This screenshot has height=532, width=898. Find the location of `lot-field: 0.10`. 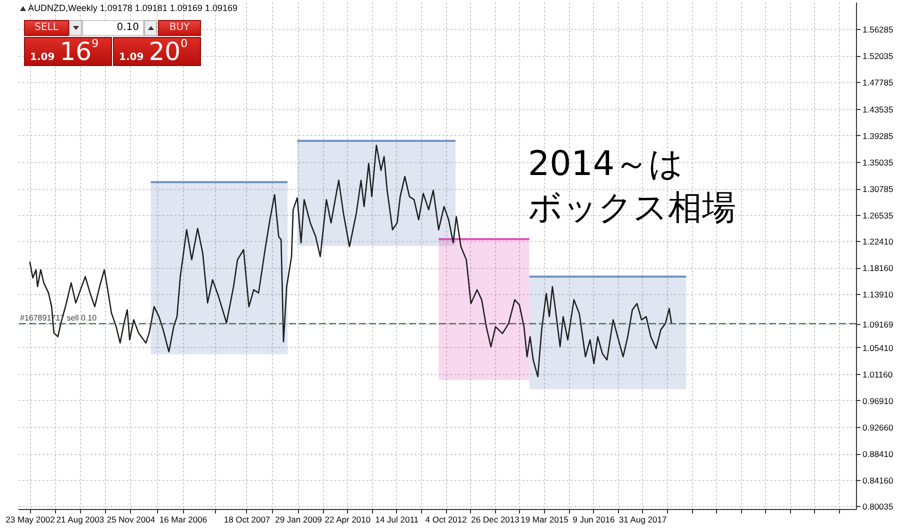

lot-field: 0.10 is located at coordinates (113, 28).